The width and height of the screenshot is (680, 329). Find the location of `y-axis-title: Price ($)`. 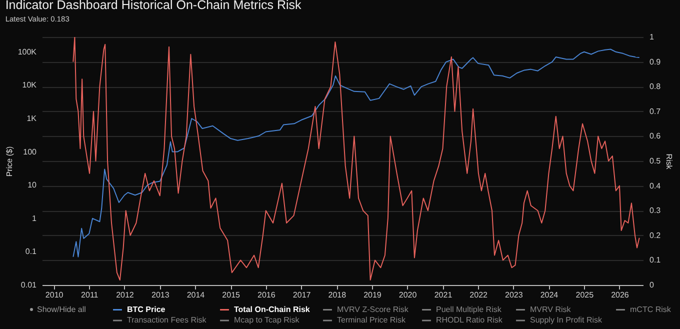

y-axis-title: Price ($) is located at coordinates (9, 161).